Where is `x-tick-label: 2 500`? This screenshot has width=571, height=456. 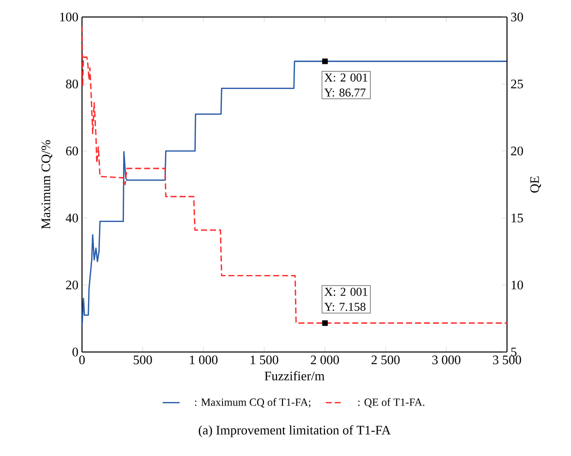 x-tick-label: 2 500 is located at coordinates (386, 360).